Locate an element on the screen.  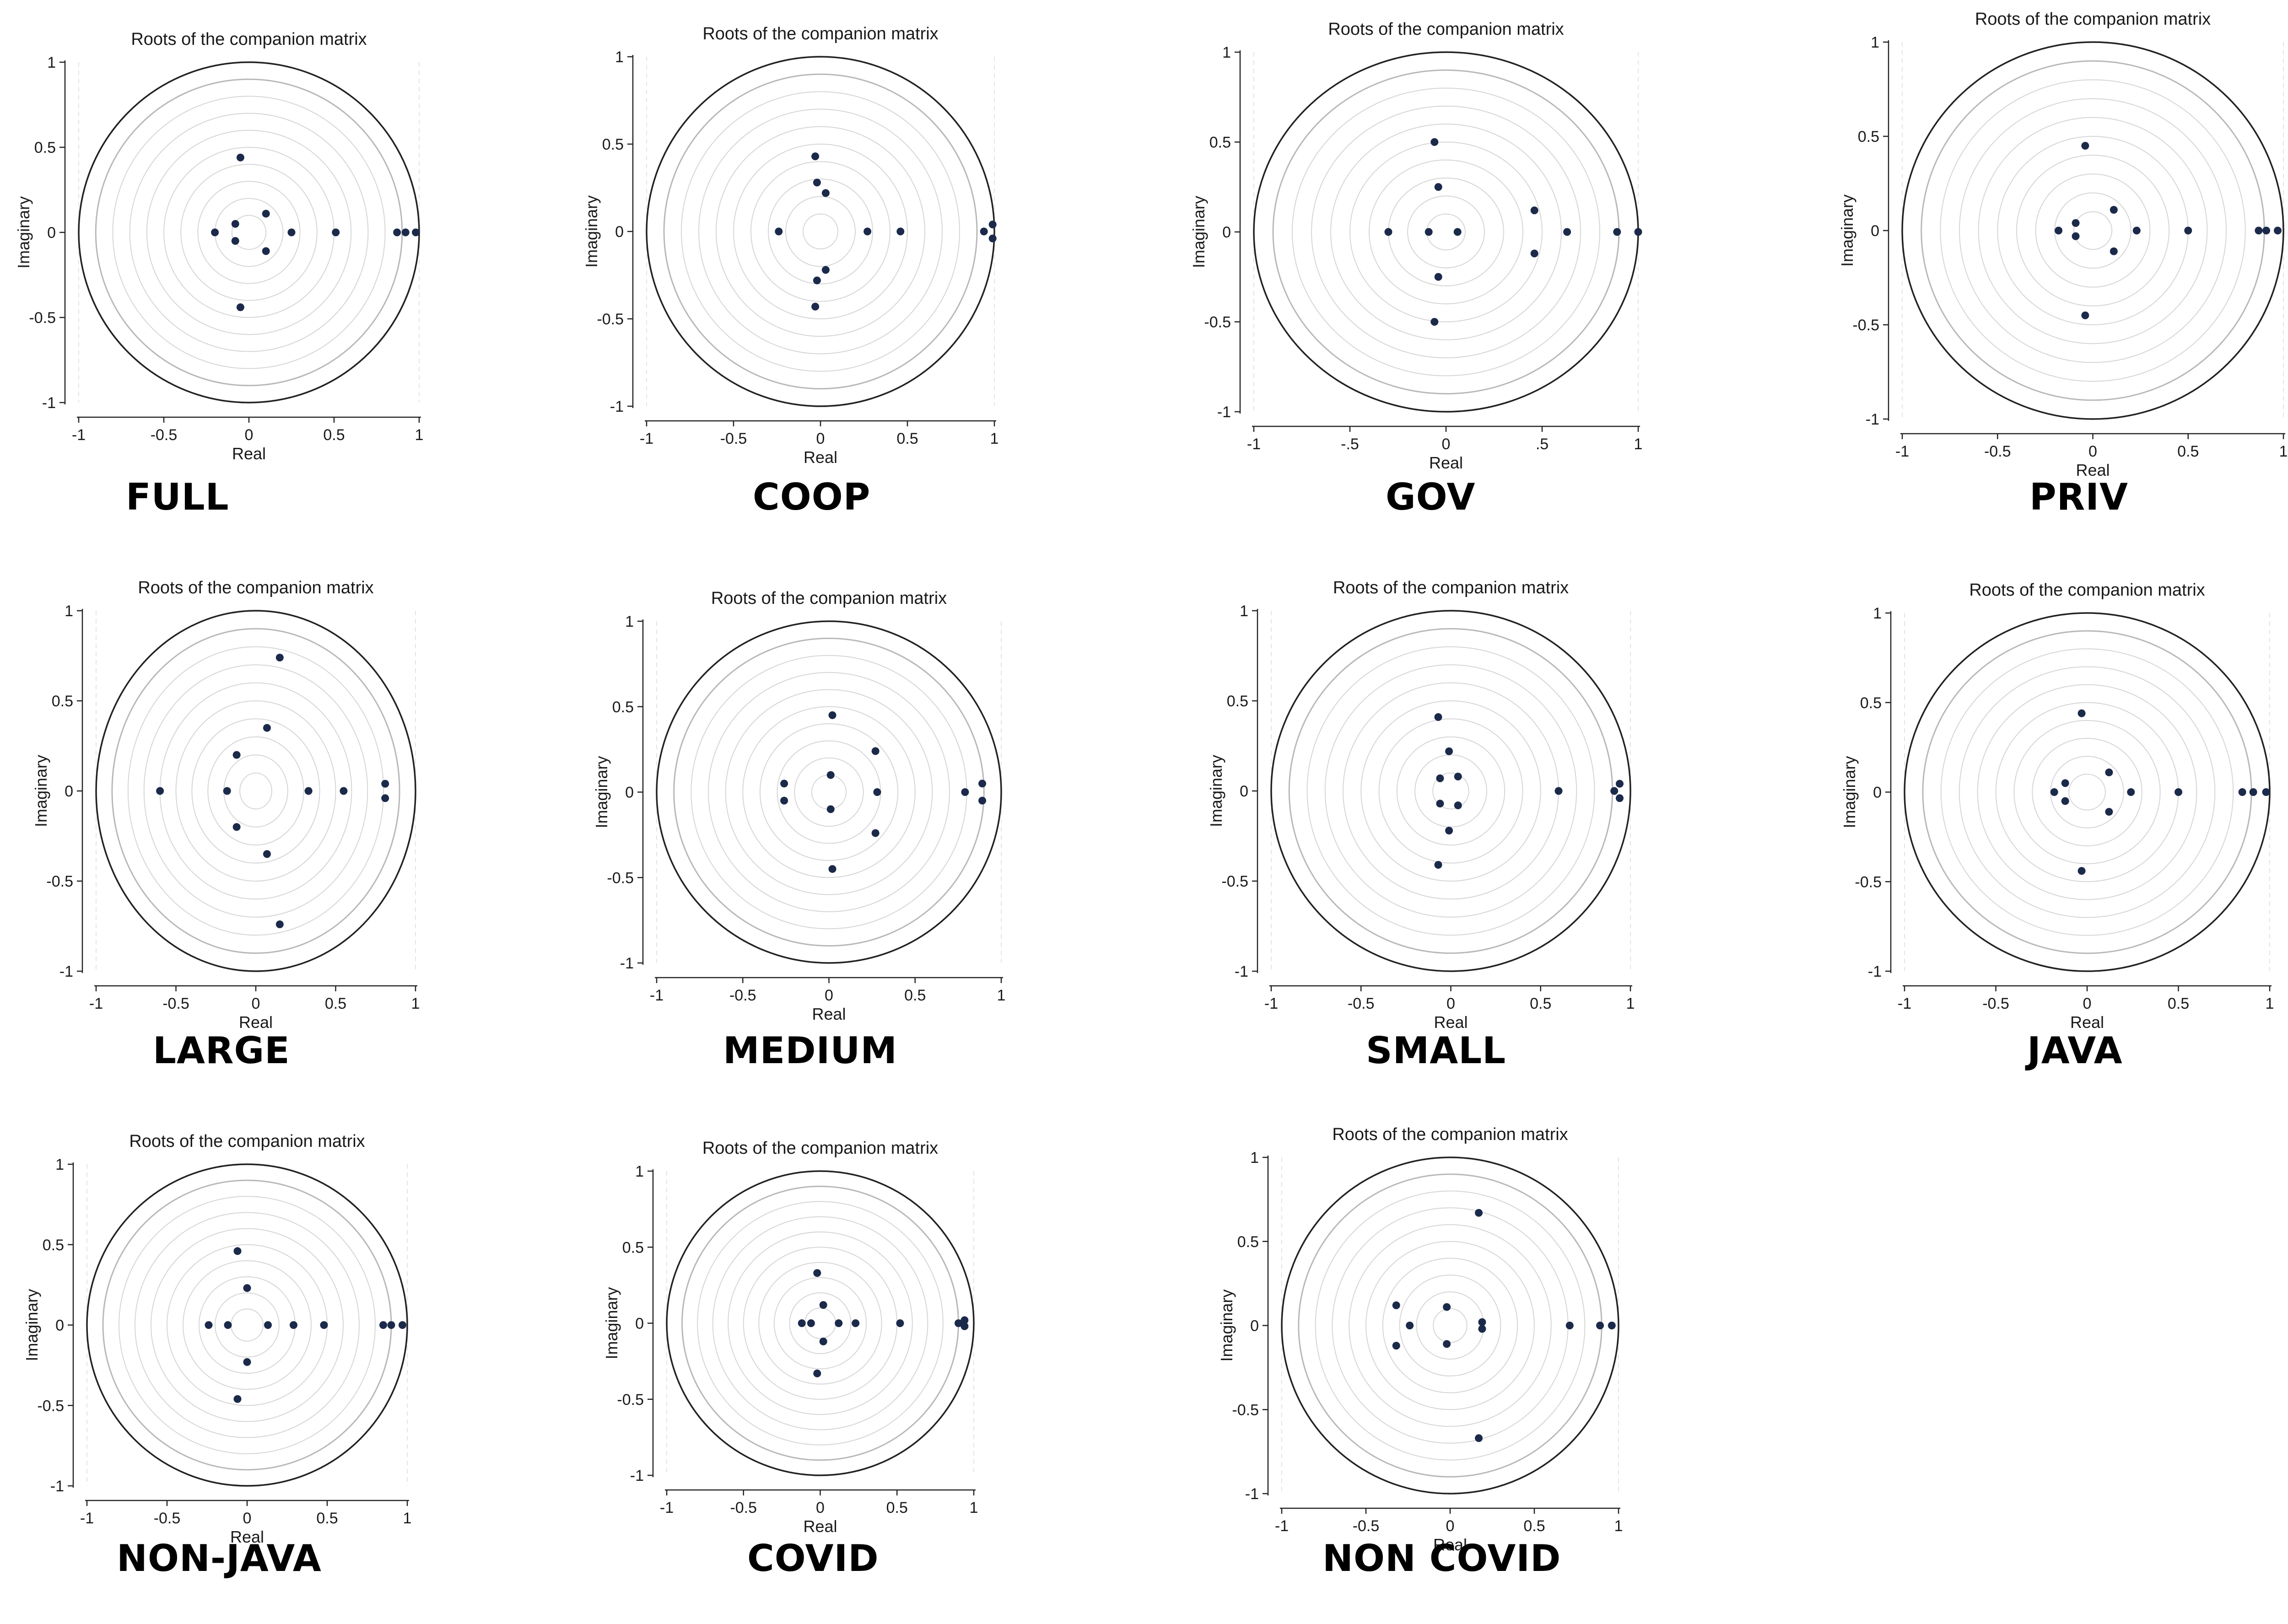
panel-caption-coop: COOP is located at coordinates (812, 497).